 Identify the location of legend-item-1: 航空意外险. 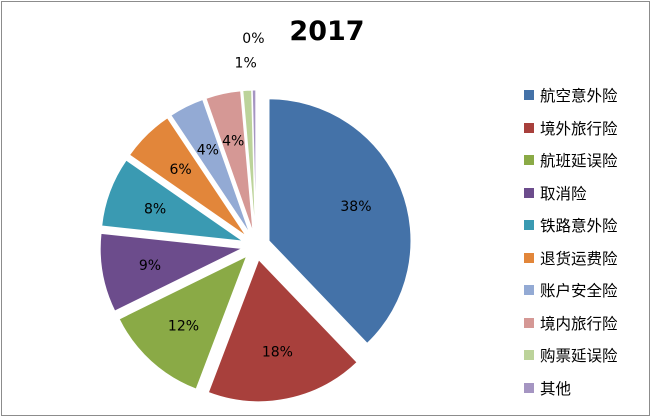
(571, 95).